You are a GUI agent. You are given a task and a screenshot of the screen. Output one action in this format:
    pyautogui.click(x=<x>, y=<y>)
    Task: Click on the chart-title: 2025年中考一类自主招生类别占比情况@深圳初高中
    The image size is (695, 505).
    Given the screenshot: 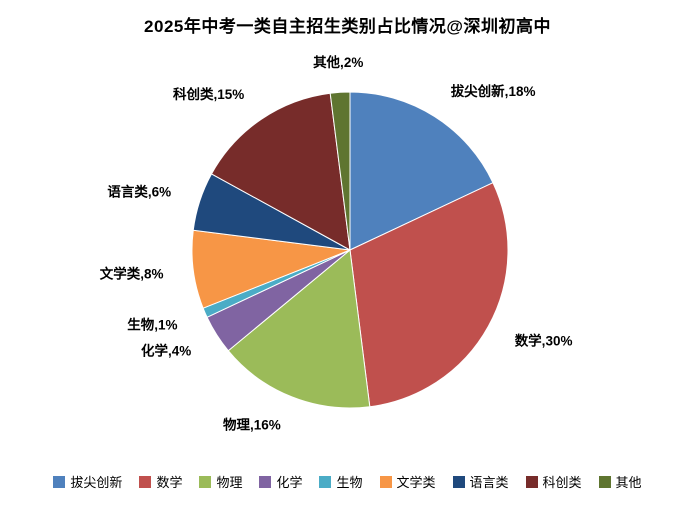 What is the action you would take?
    pyautogui.click(x=347, y=26)
    